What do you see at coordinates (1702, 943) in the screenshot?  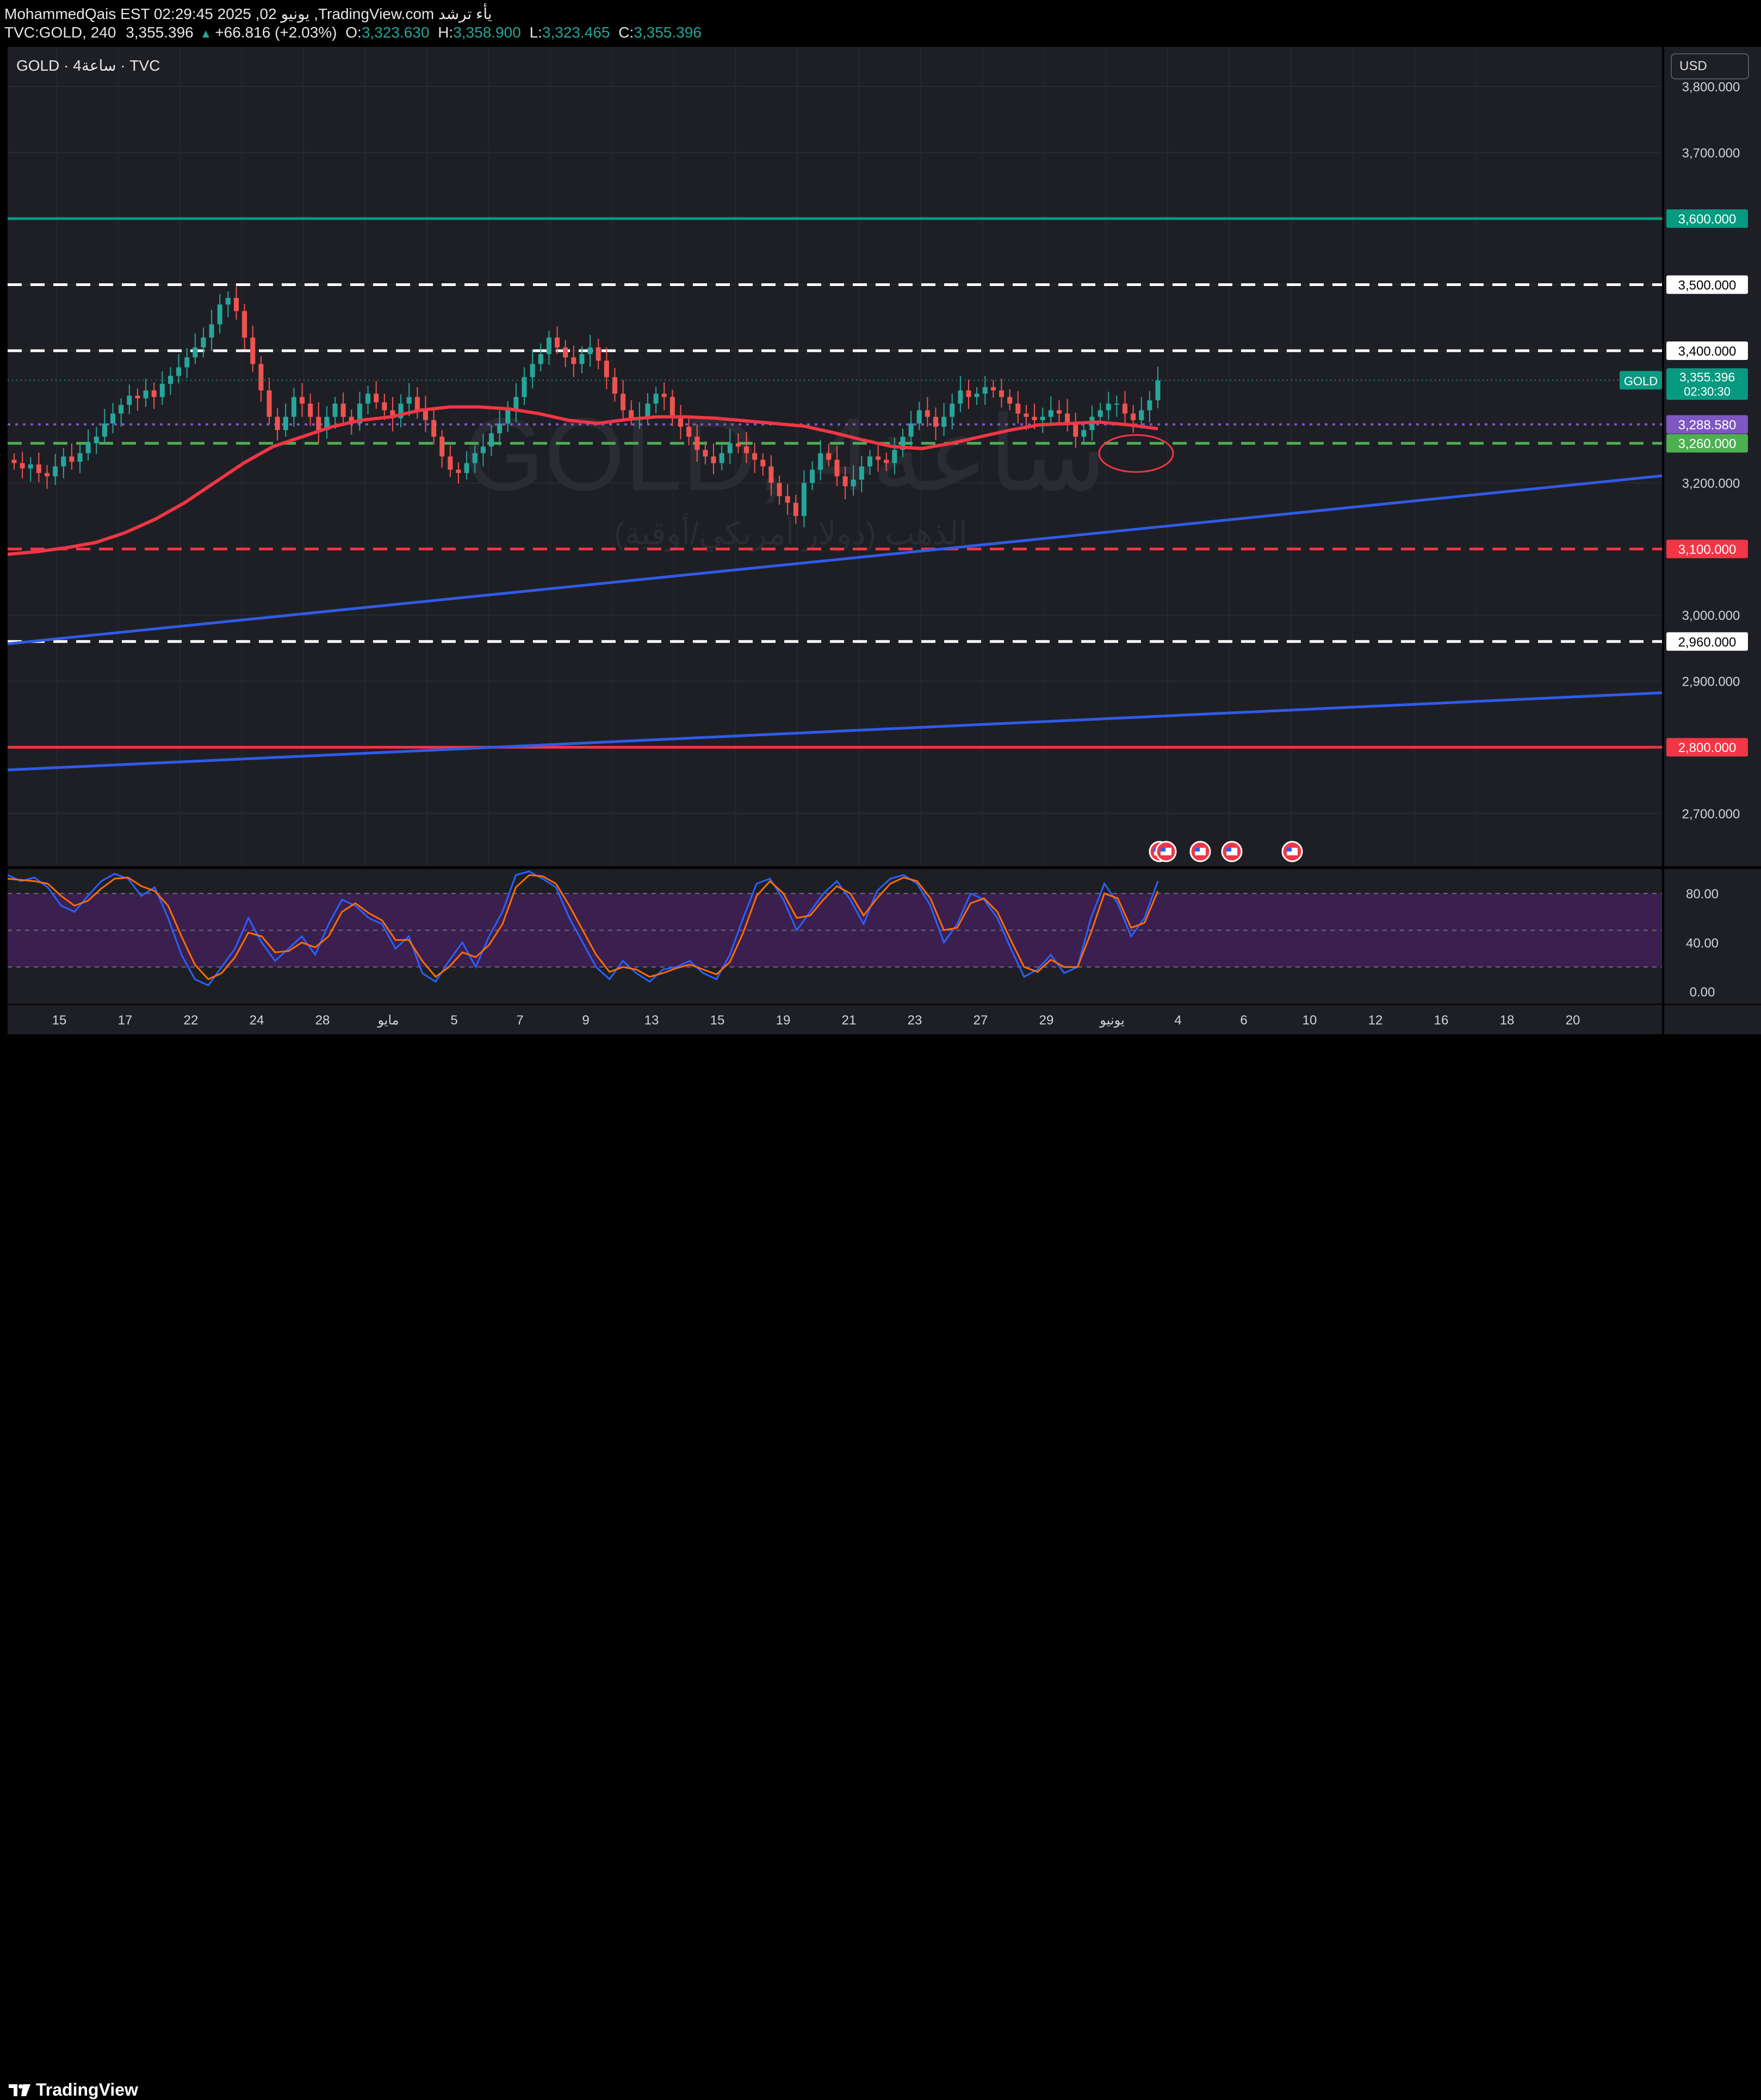 I see `osc-tick: 40.00` at bounding box center [1702, 943].